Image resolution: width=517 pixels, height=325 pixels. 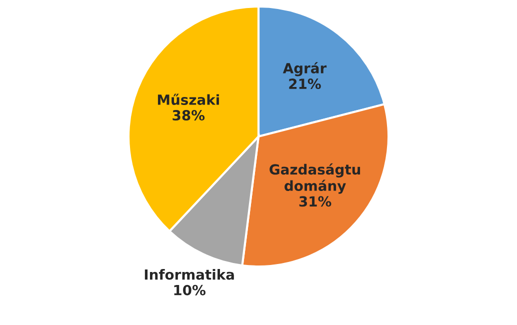 I want to click on slice-label: Műszaki, so click(x=188, y=99).